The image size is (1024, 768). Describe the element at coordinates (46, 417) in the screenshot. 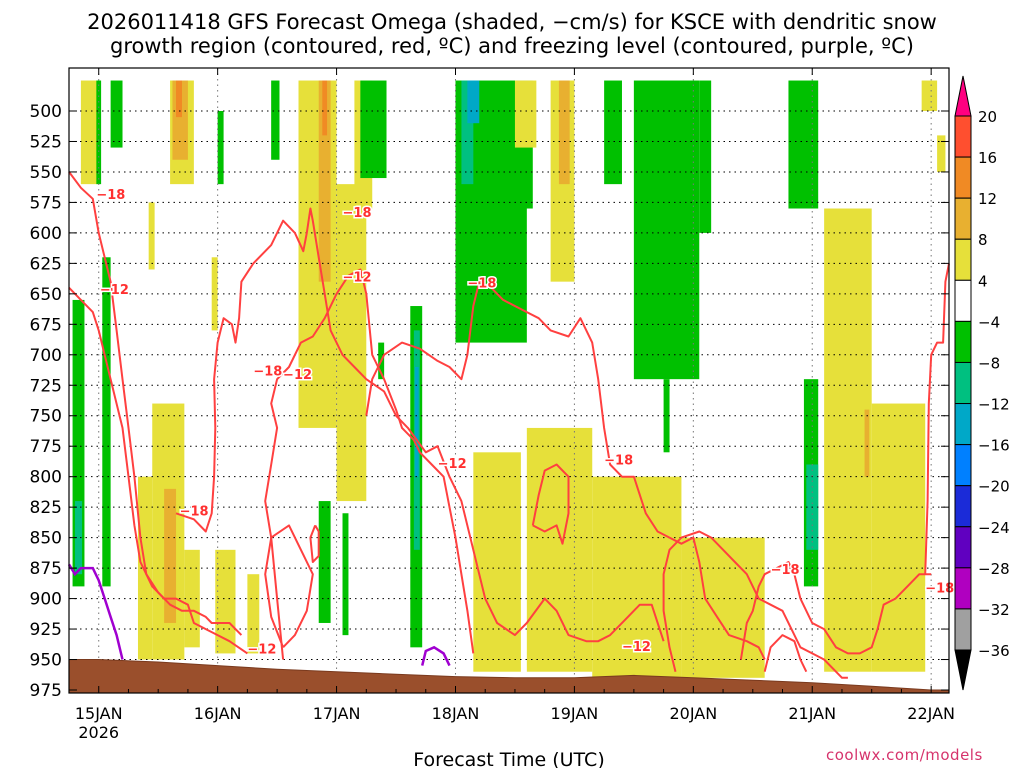

I see `y-tick-label-750: 750` at that location.